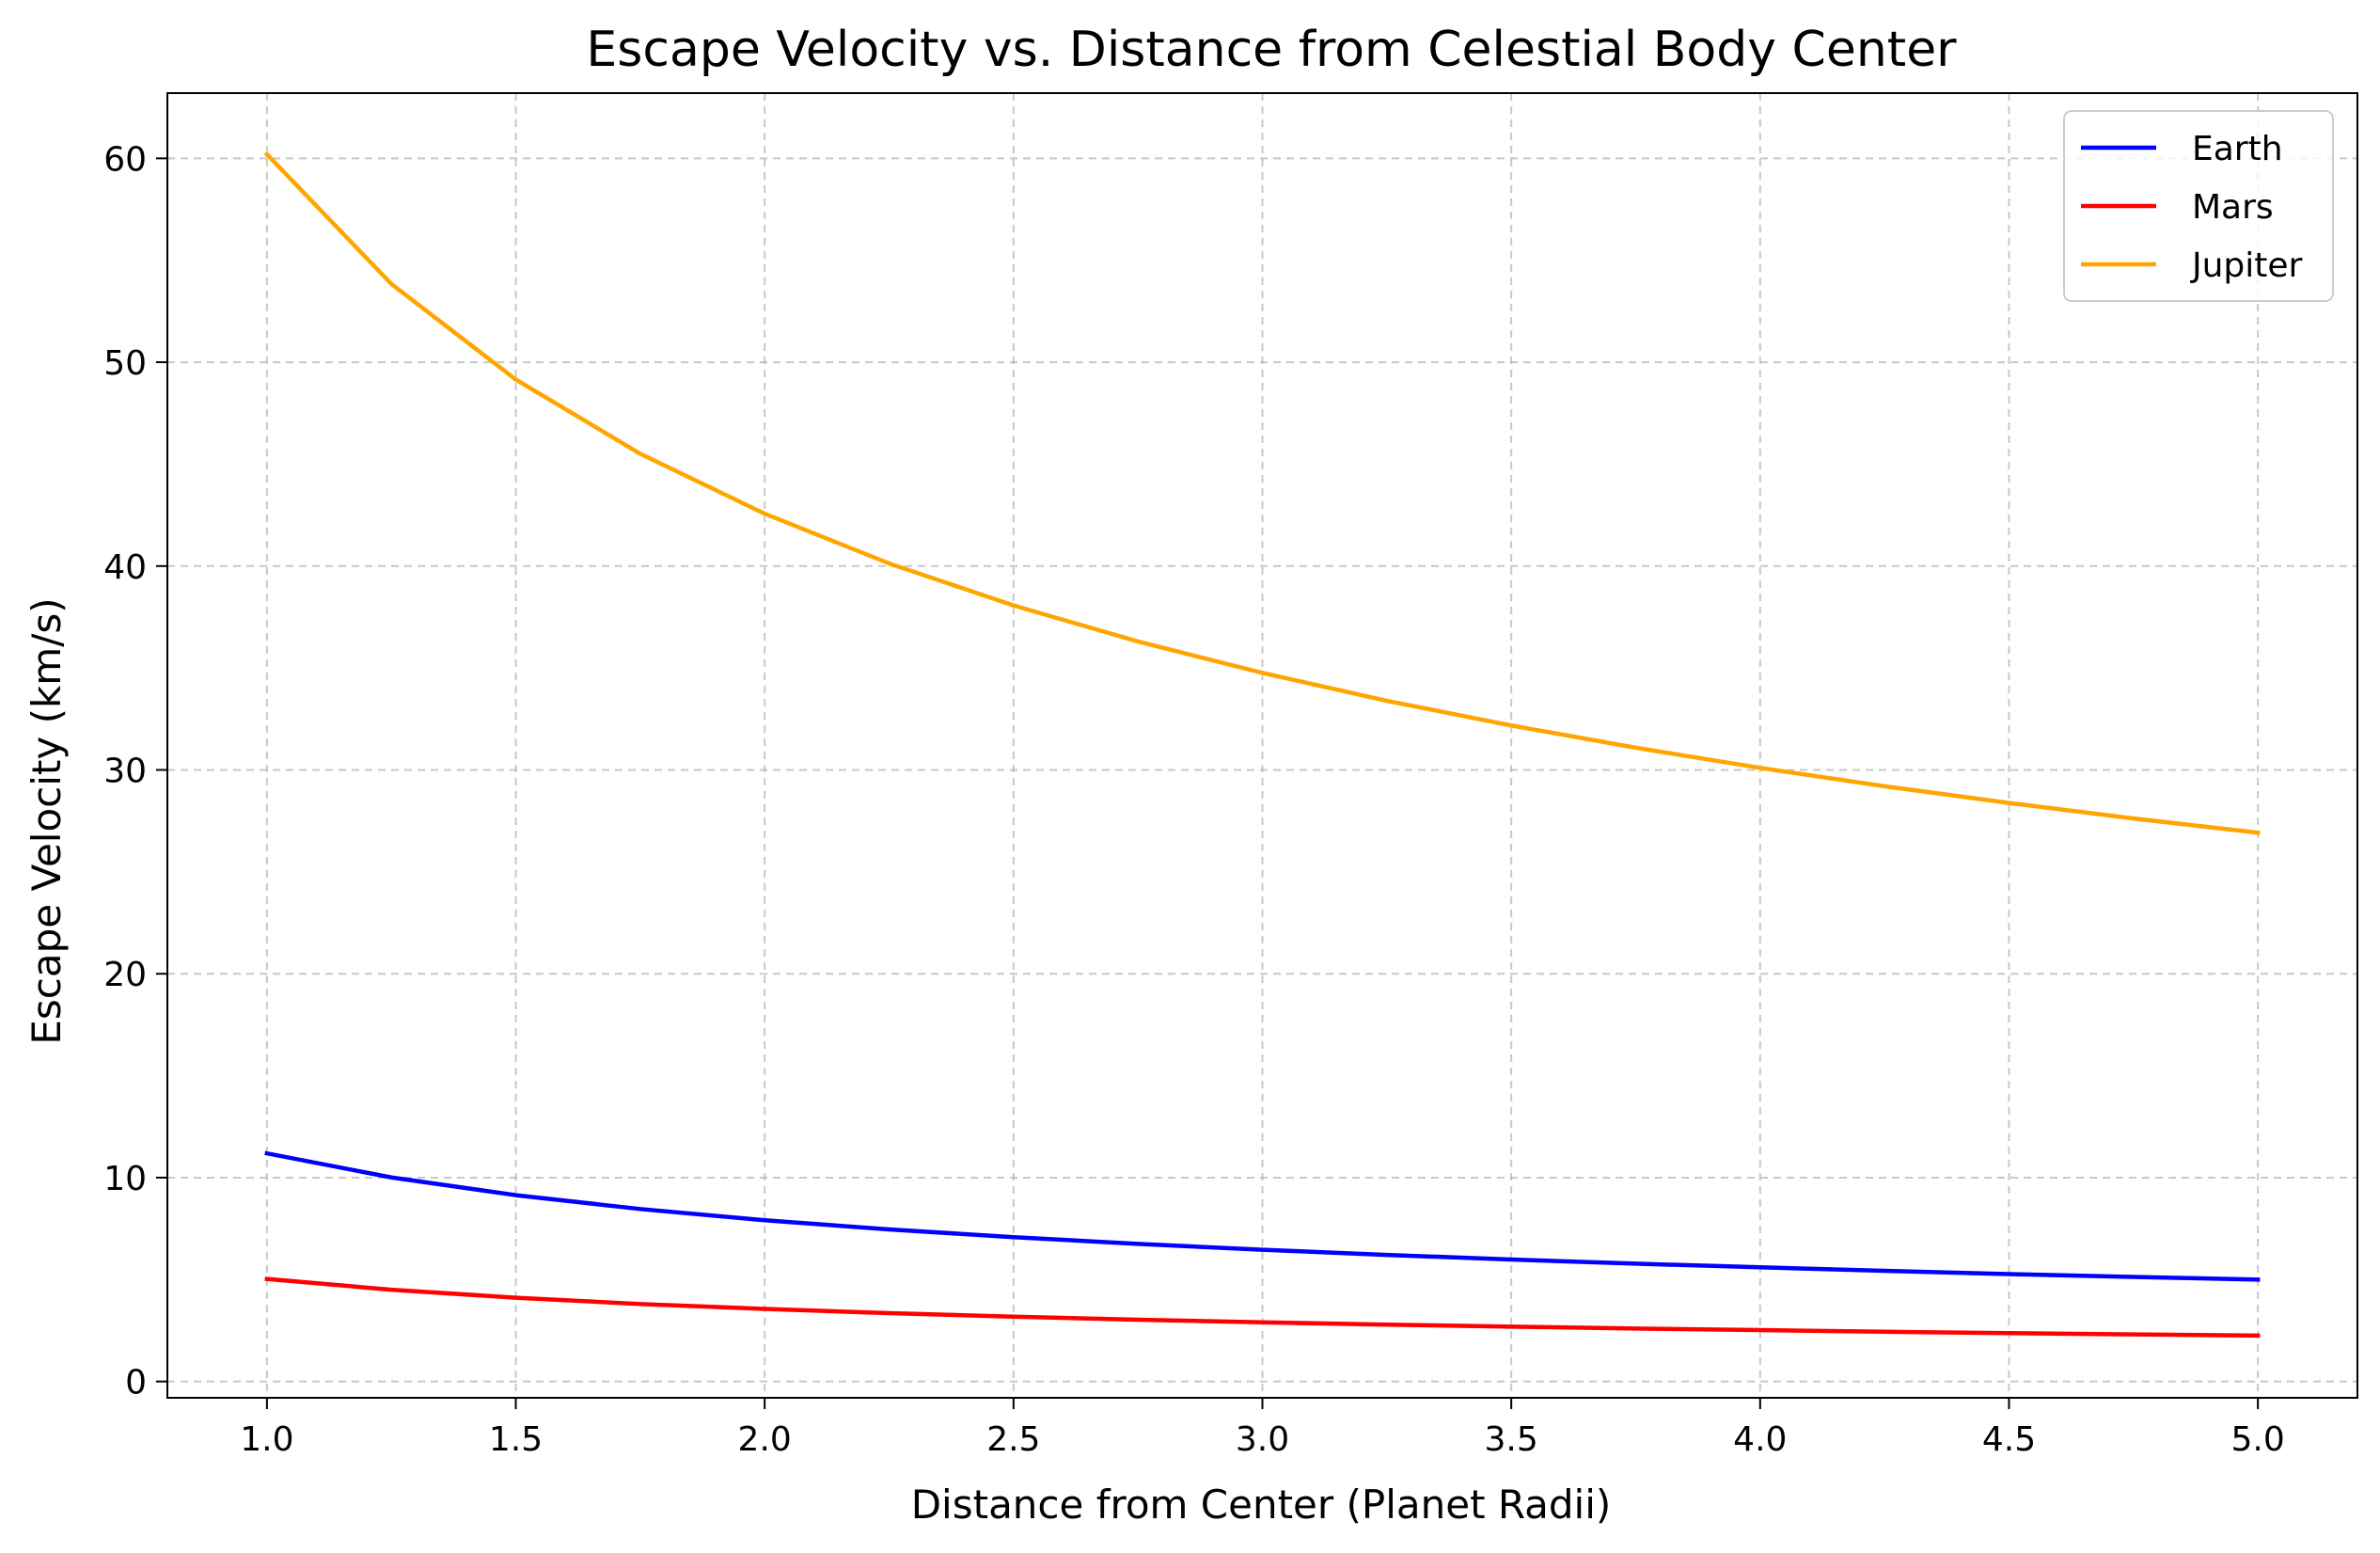 Image resolution: width=2380 pixels, height=1553 pixels. Describe the element at coordinates (125, 1179) in the screenshot. I see `y-tick-label: 10` at that location.